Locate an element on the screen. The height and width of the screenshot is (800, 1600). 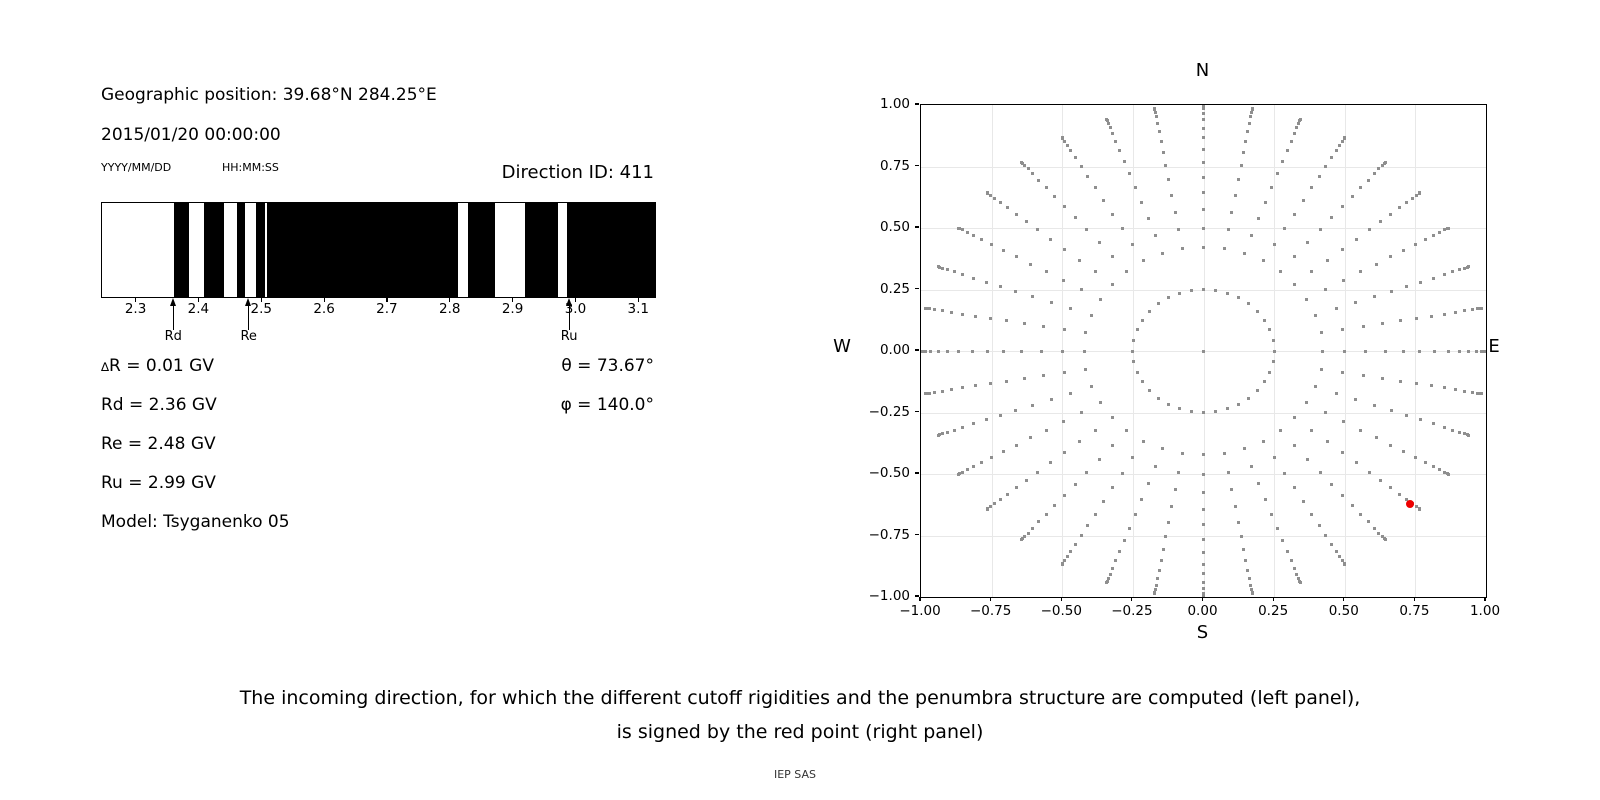
direction-y-tick is located at coordinates (917, 411).